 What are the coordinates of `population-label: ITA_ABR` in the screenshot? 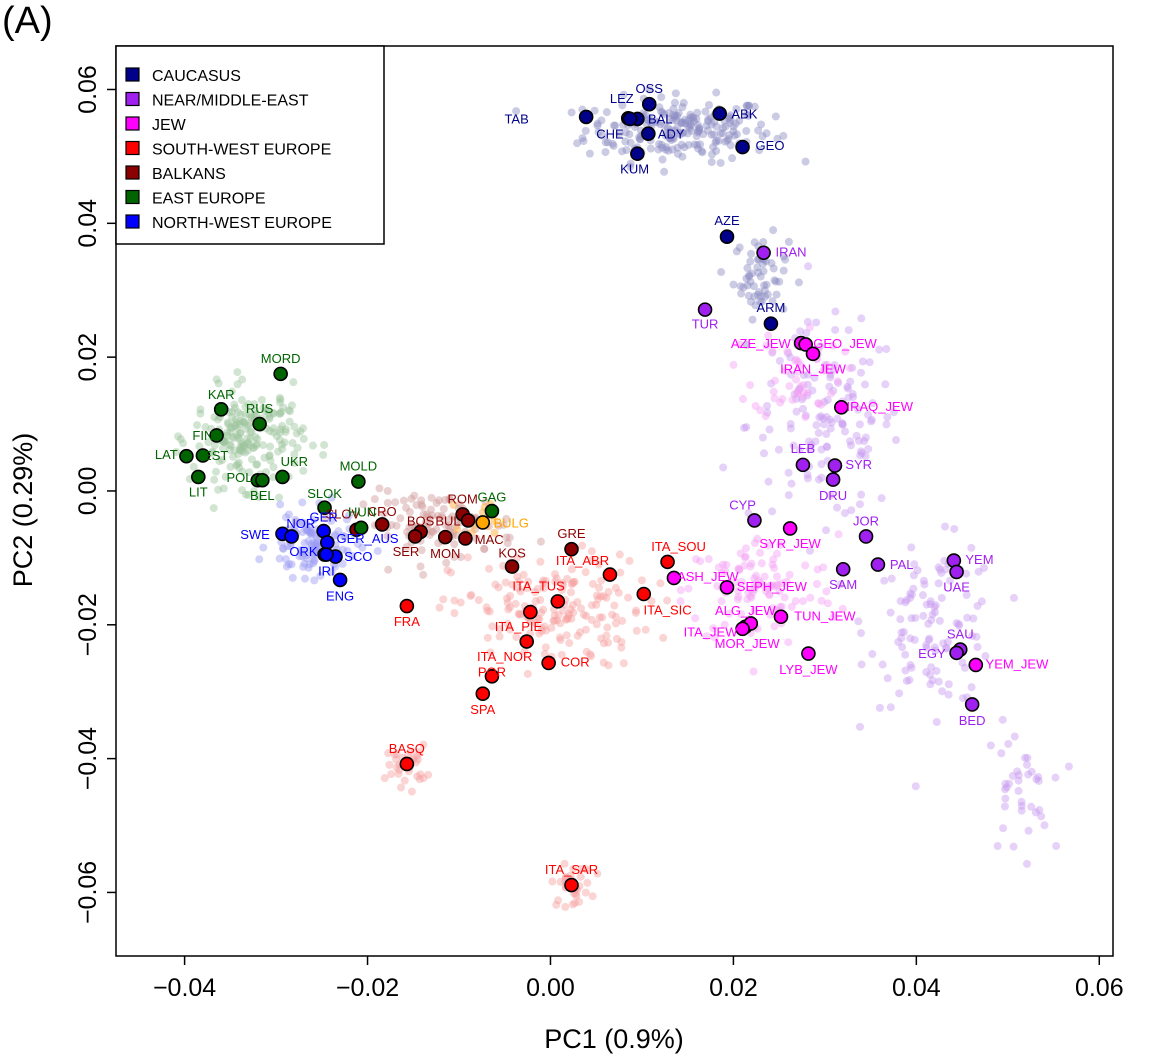 It's located at (582, 560).